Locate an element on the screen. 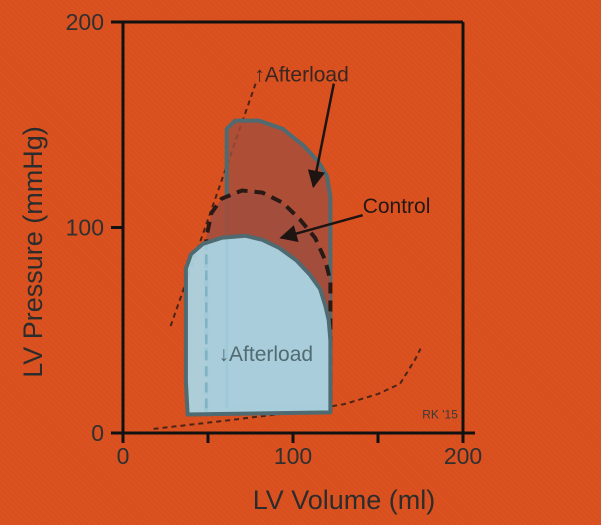  espvr-line is located at coordinates (213, 205).